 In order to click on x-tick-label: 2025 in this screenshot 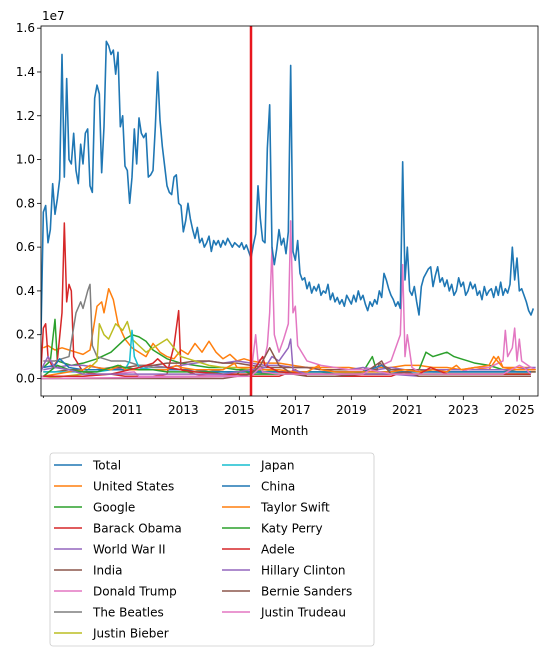, I will do `click(519, 410)`.